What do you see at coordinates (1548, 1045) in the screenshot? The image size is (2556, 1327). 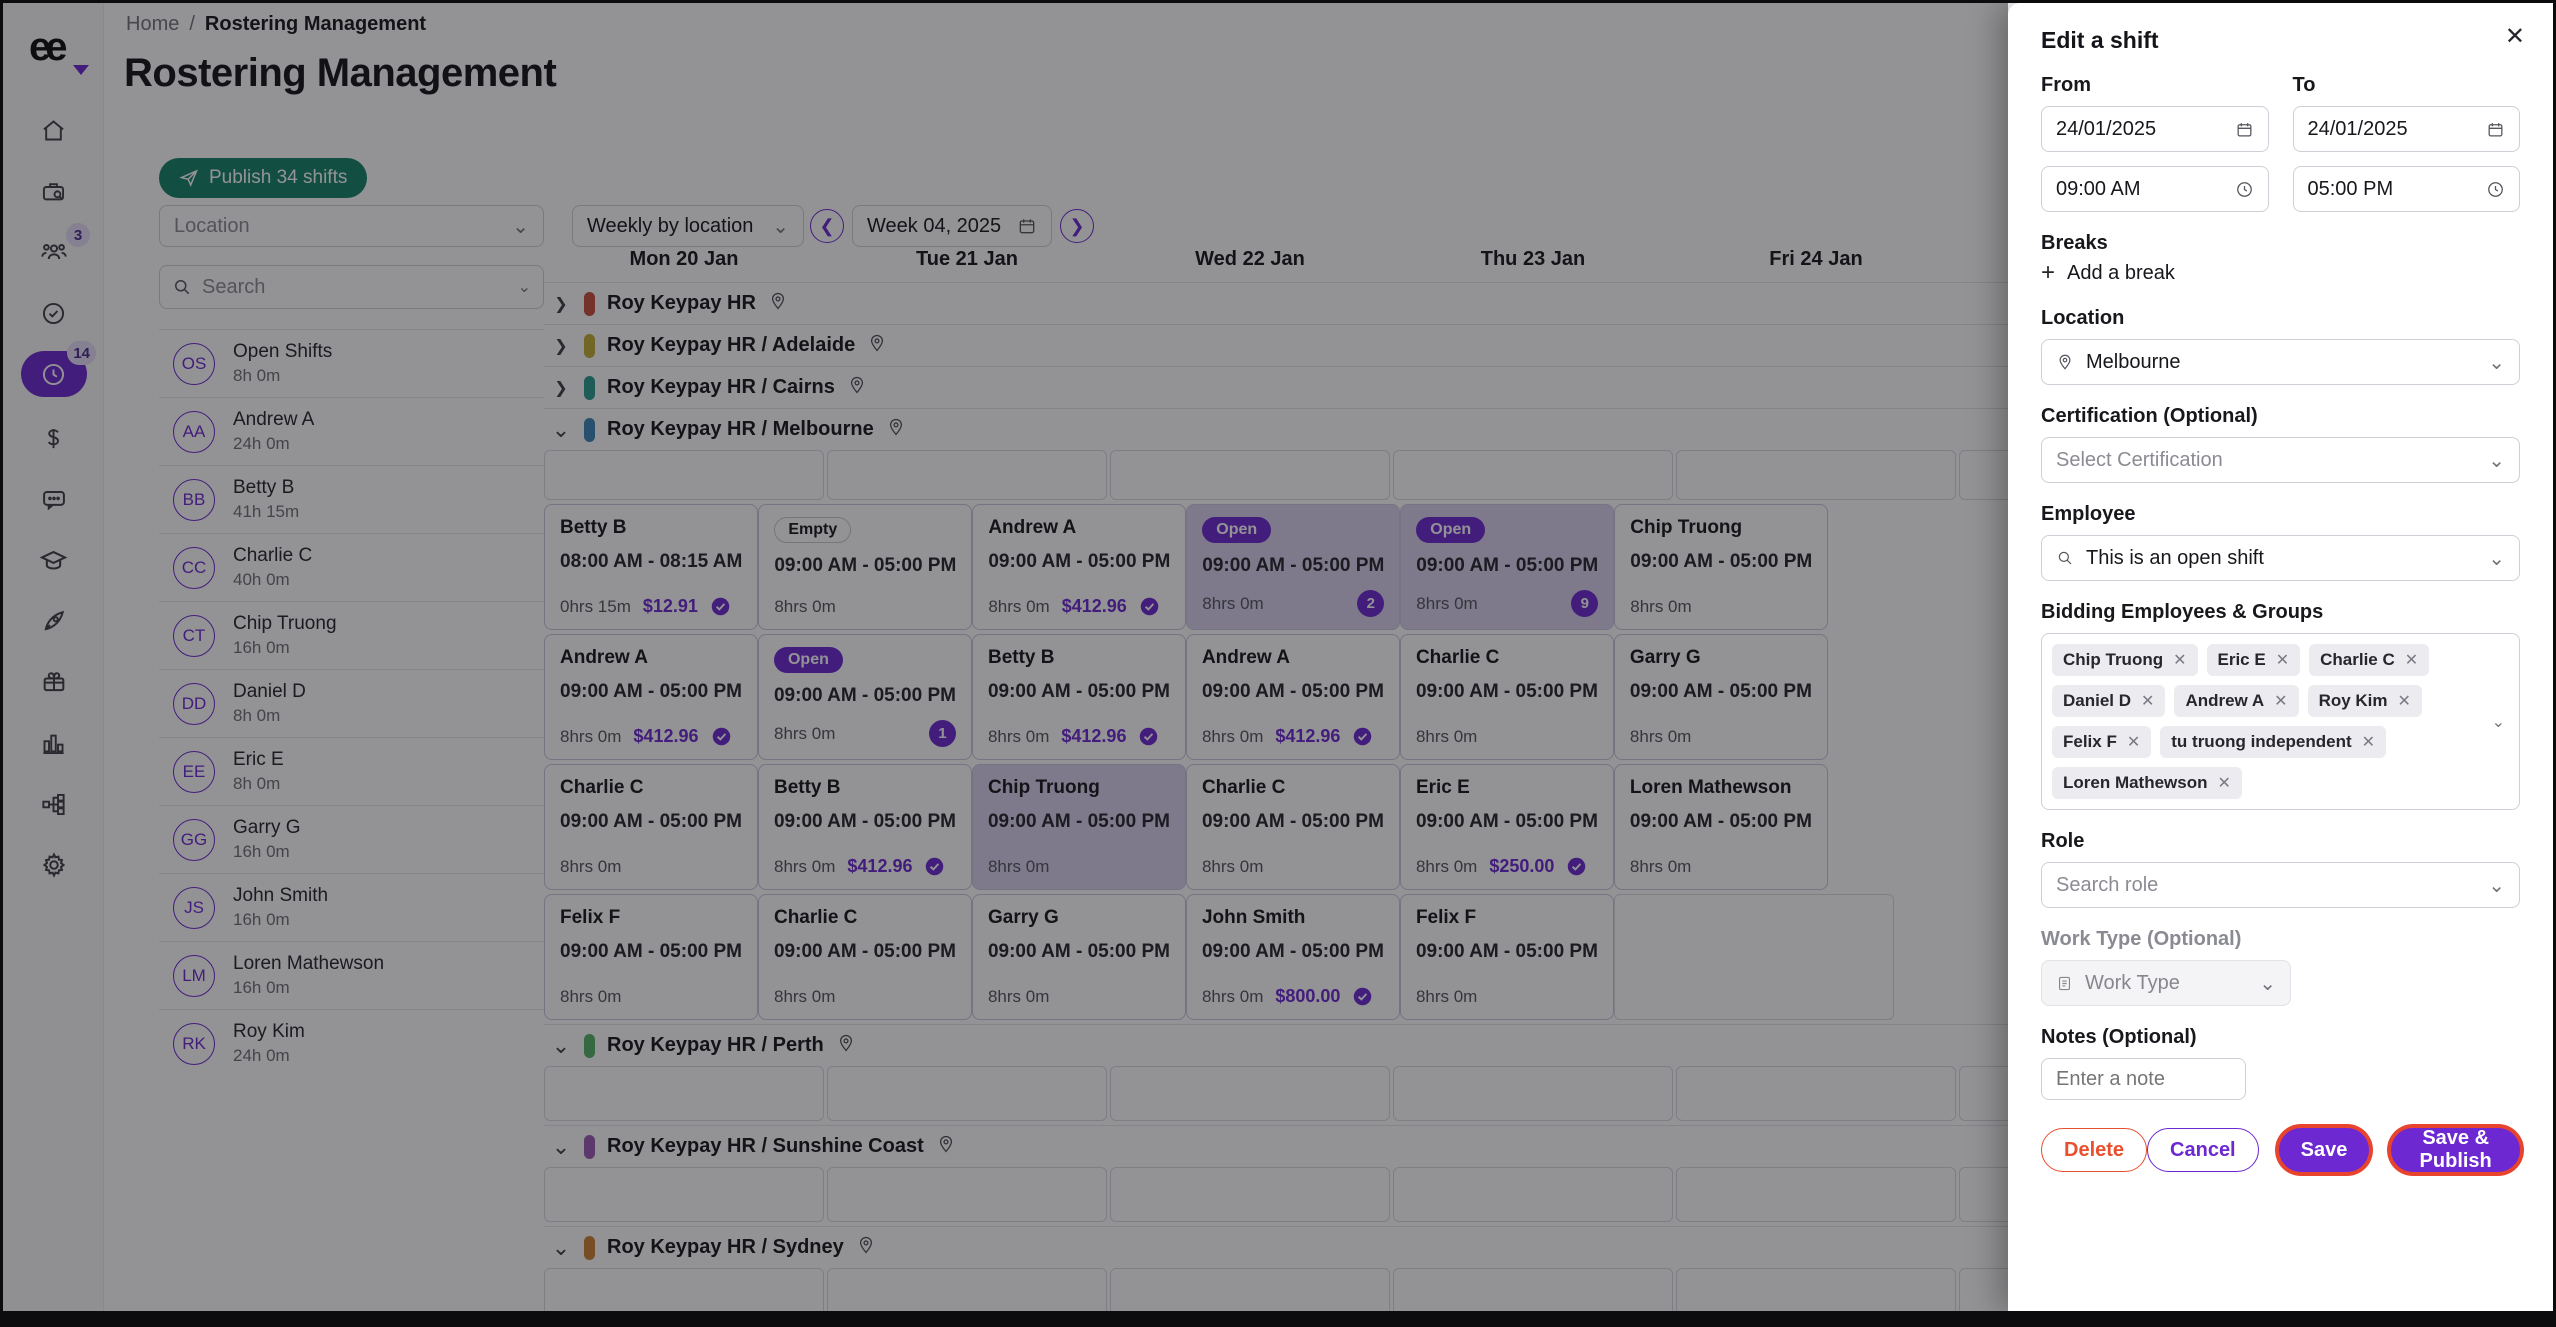 I see `group-header: ⌄ Roy Keypay HR / Perth` at bounding box center [1548, 1045].